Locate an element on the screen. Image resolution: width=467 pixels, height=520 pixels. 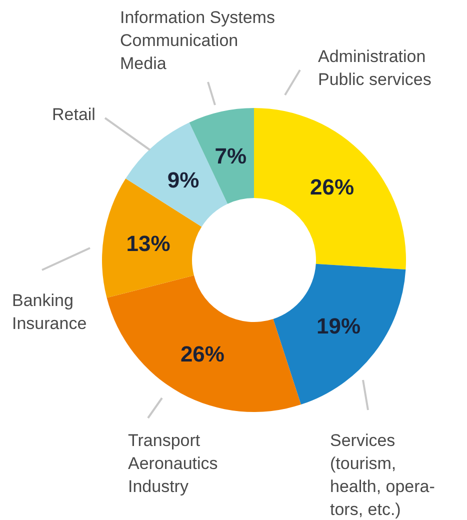
slice-label: Retail is located at coordinates (74, 114).